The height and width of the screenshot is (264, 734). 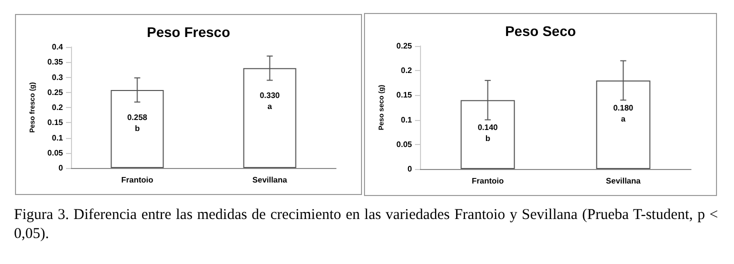 I want to click on y-tick-label: 0.3, so click(x=58, y=77).